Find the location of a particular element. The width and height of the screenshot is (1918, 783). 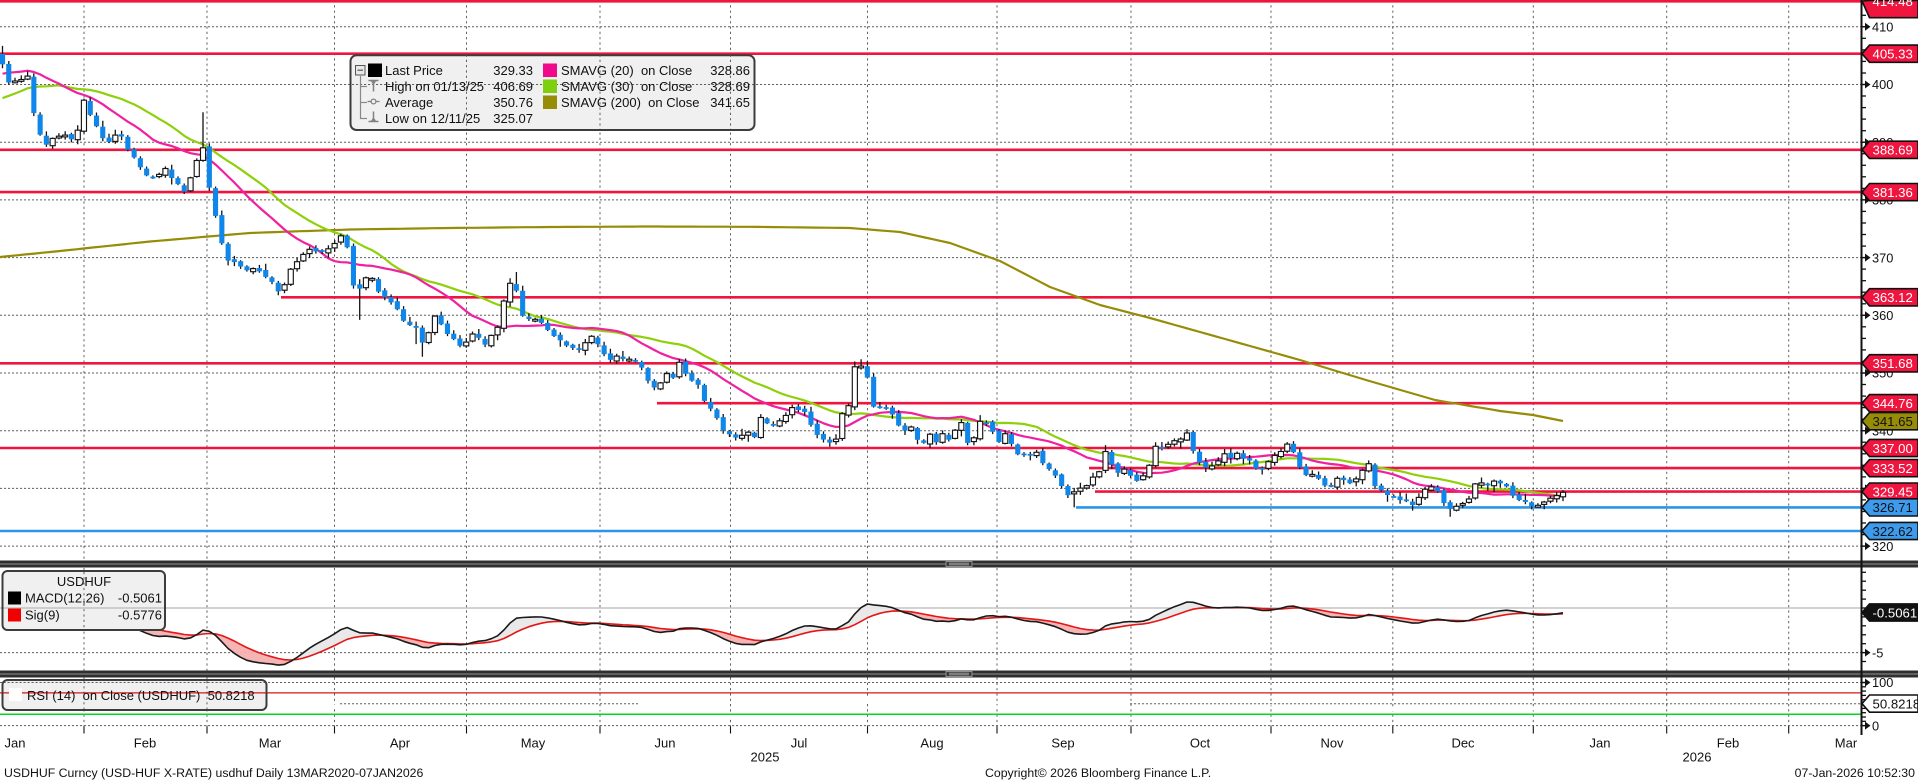

svg-text: 360 is located at coordinates (1882, 315).